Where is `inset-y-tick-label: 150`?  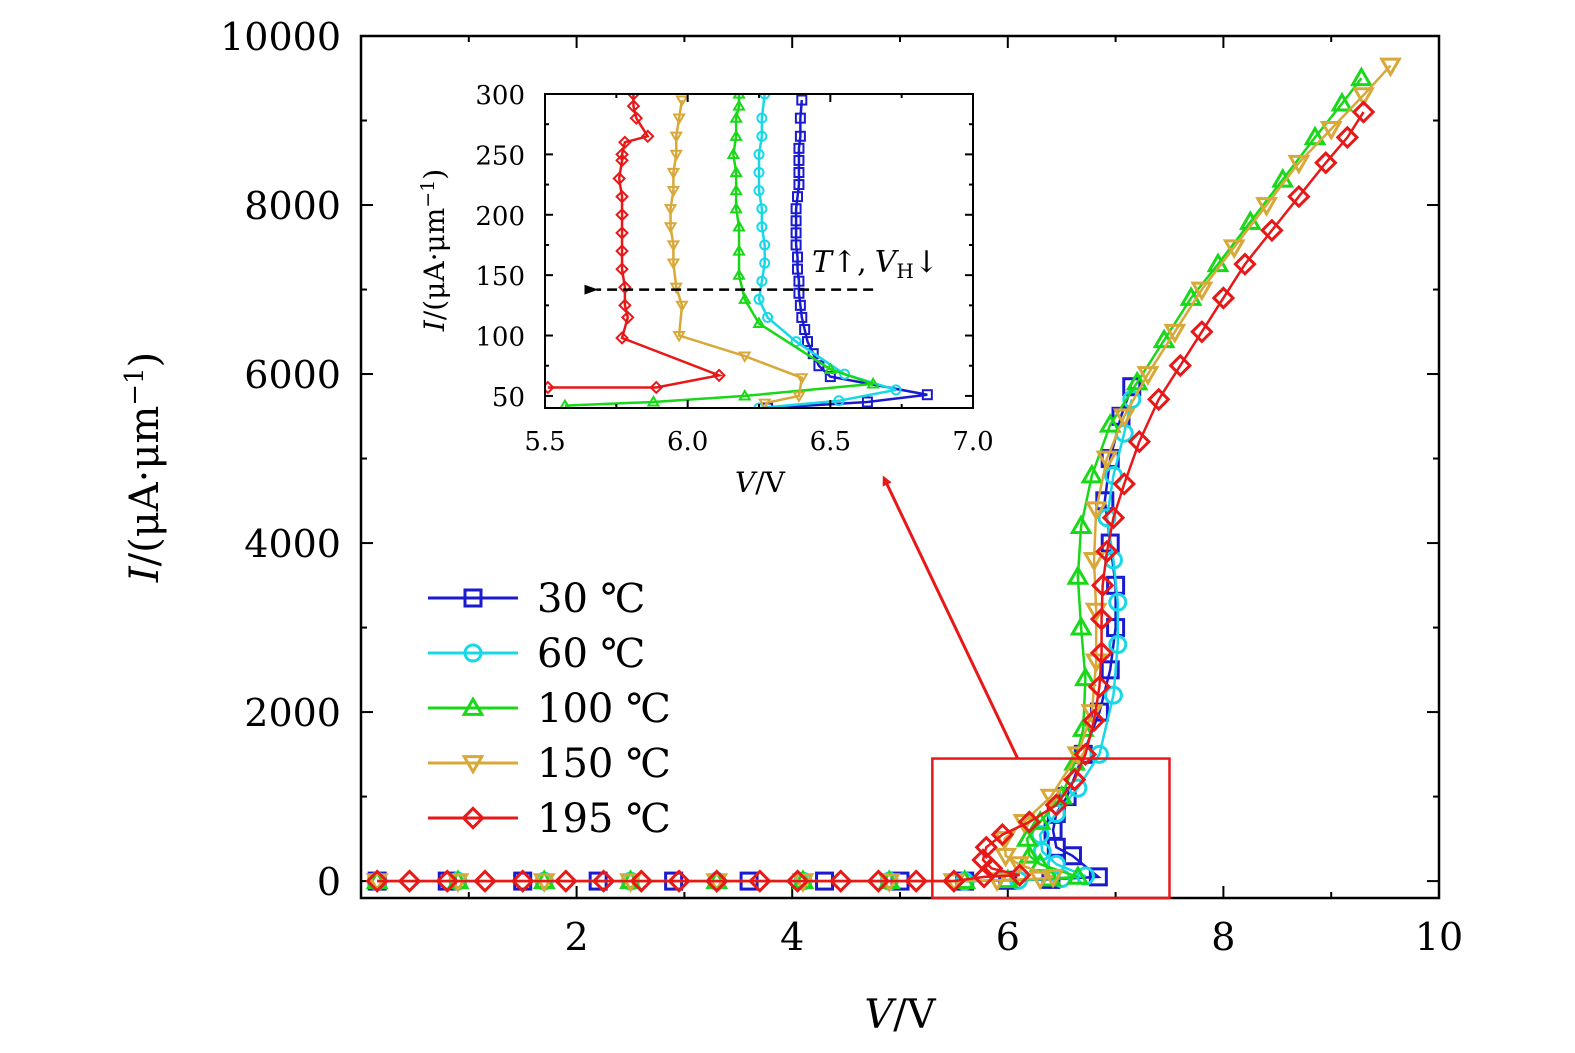 inset-y-tick-label: 150 is located at coordinates (500, 277).